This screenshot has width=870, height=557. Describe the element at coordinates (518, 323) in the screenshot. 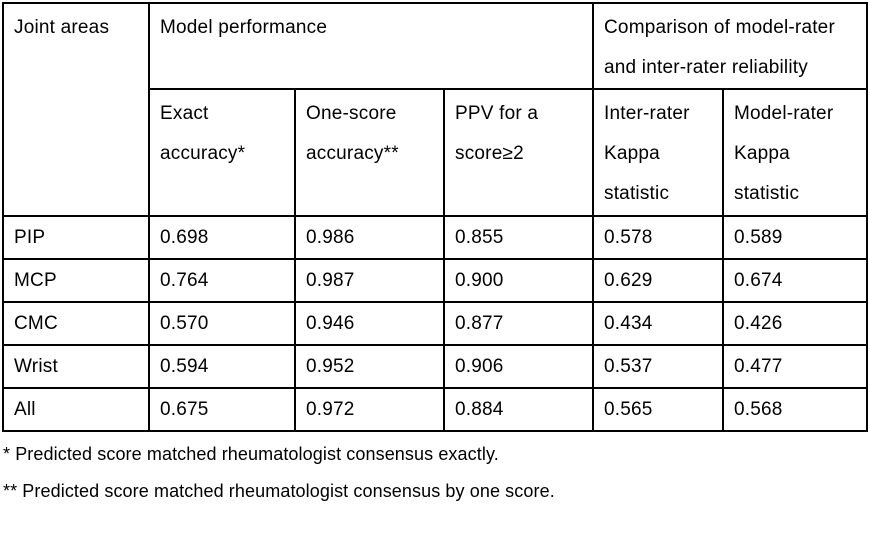

I see `value-cell: 0.877` at that location.